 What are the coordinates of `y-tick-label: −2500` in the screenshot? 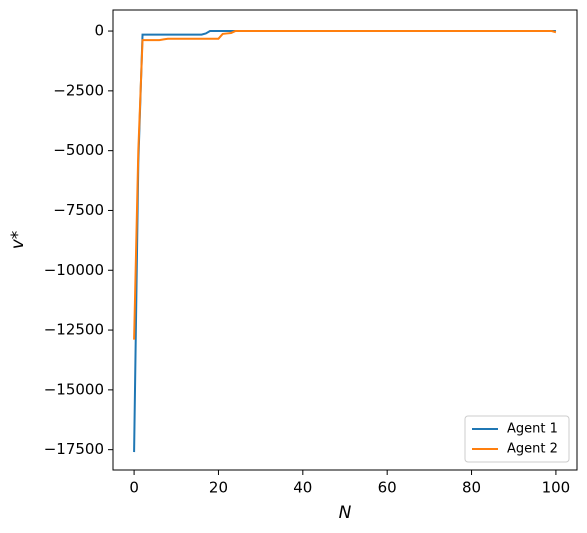 It's located at (78, 90).